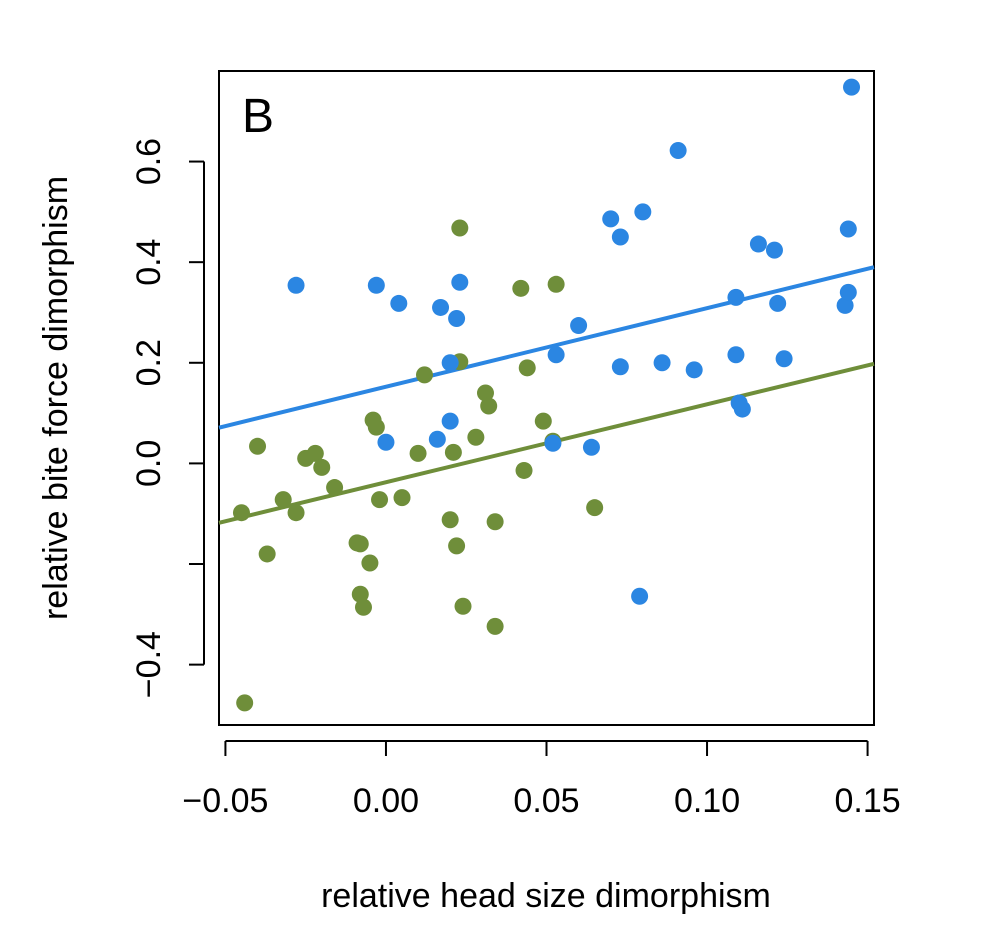 This screenshot has width=1000, height=952. What do you see at coordinates (546, 801) in the screenshot?
I see `x-tick-label: 0.05` at bounding box center [546, 801].